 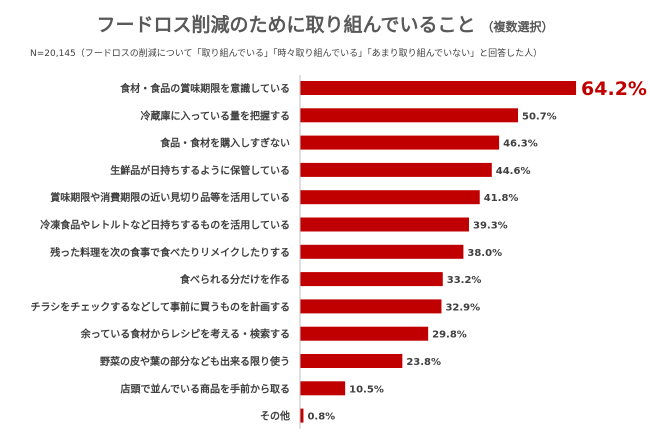 I want to click on category-label: 生鮮品が日持ちするように保管している, so click(x=200, y=170).